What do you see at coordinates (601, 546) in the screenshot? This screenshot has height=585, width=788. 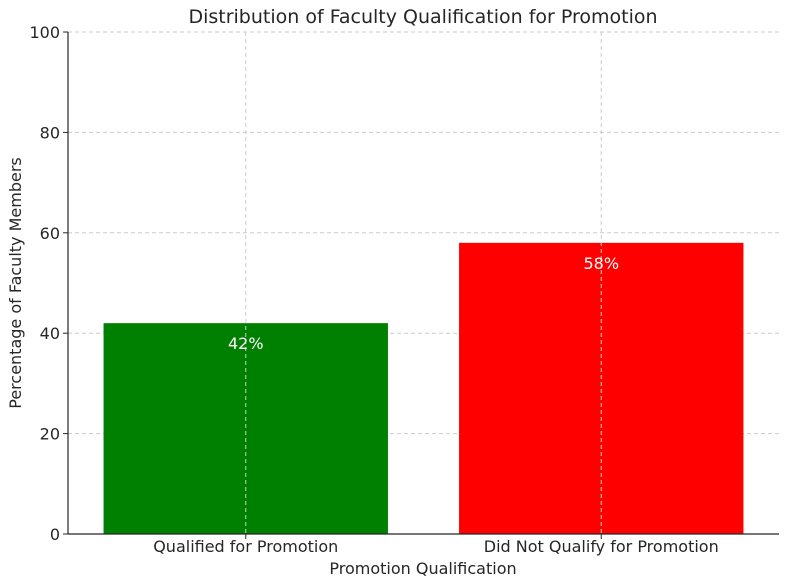 I see `x-tick-label: Did Not Qualify for Promotion` at bounding box center [601, 546].